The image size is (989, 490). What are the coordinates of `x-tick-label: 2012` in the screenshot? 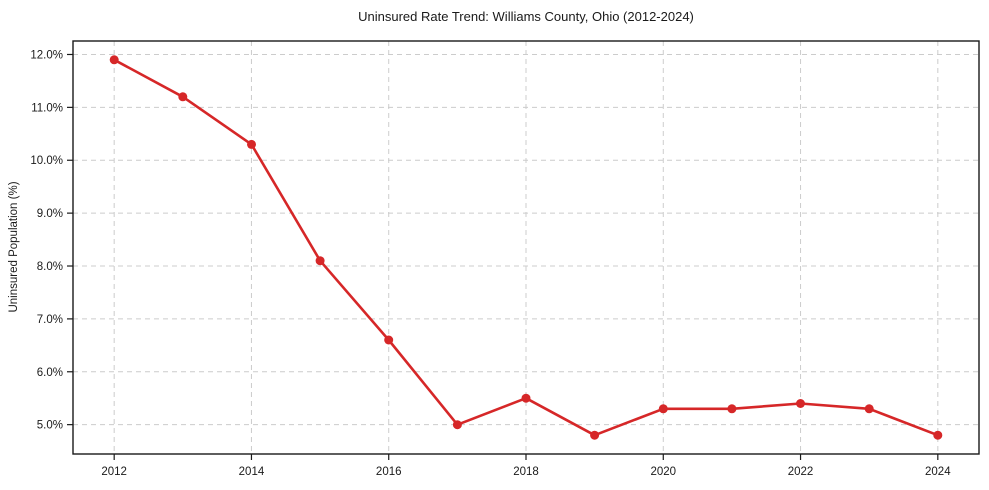 It's located at (114, 472).